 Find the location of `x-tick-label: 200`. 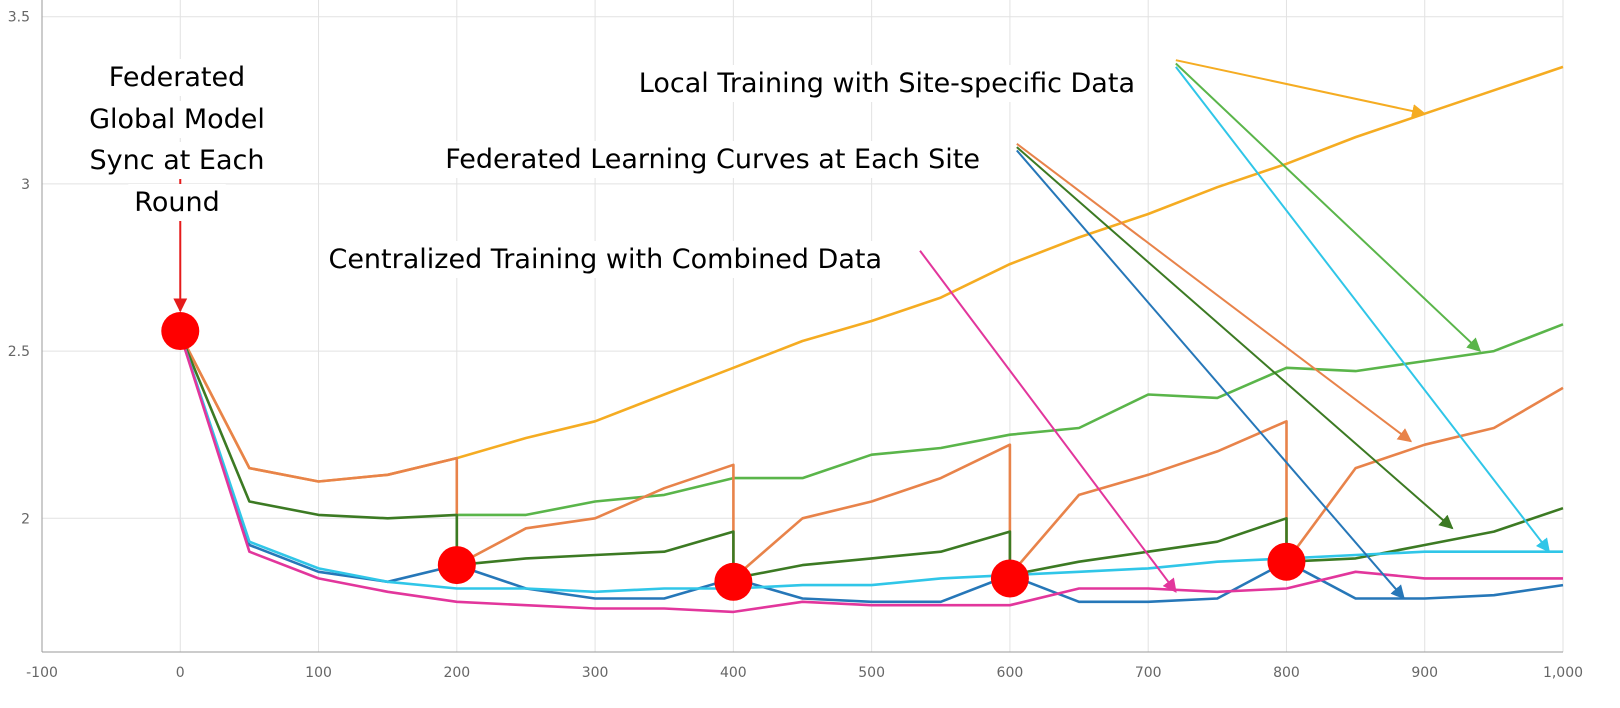

x-tick-label: 200 is located at coordinates (456, 673).